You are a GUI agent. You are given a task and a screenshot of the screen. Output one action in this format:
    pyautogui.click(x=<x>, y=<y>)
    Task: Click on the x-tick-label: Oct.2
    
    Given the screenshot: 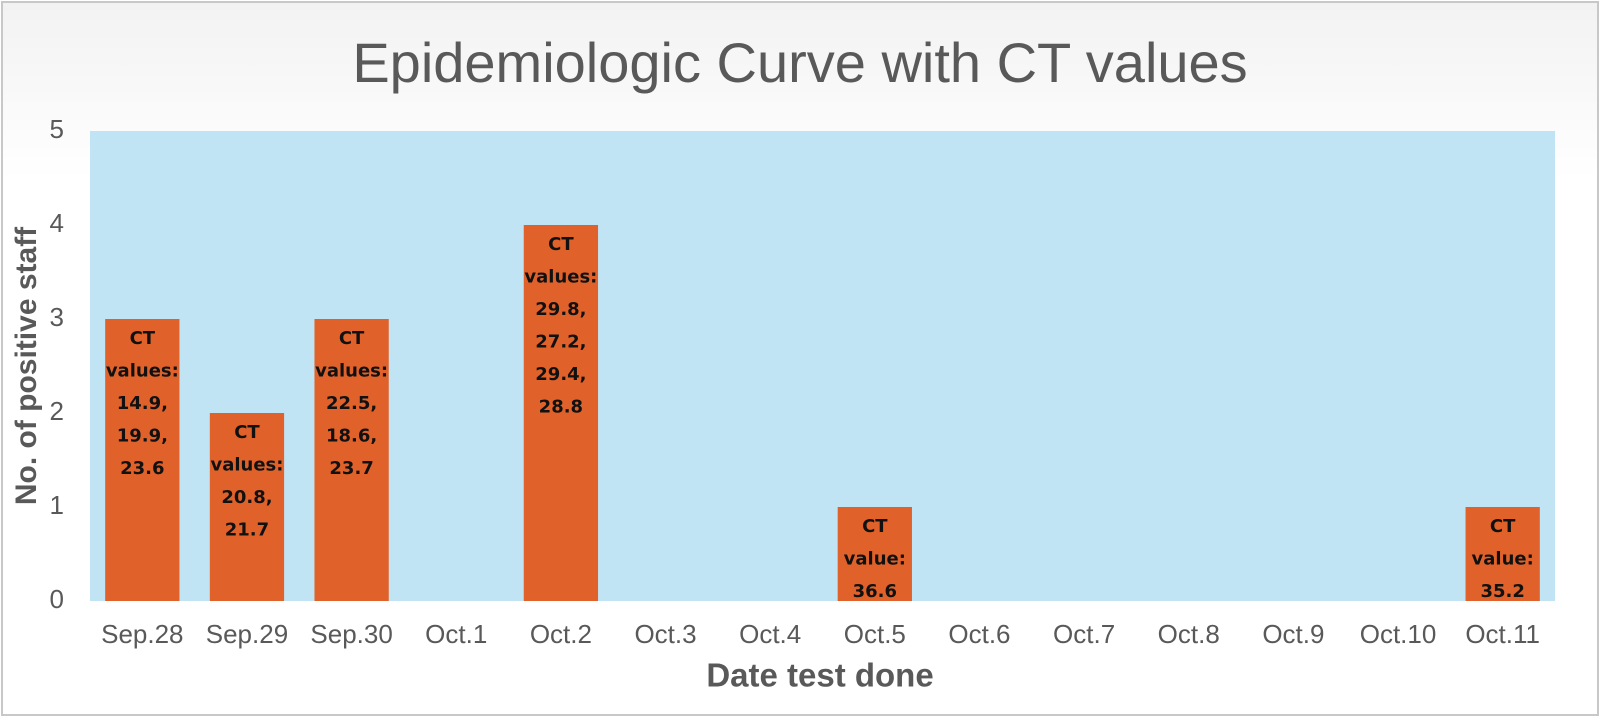 What is the action you would take?
    pyautogui.click(x=561, y=634)
    